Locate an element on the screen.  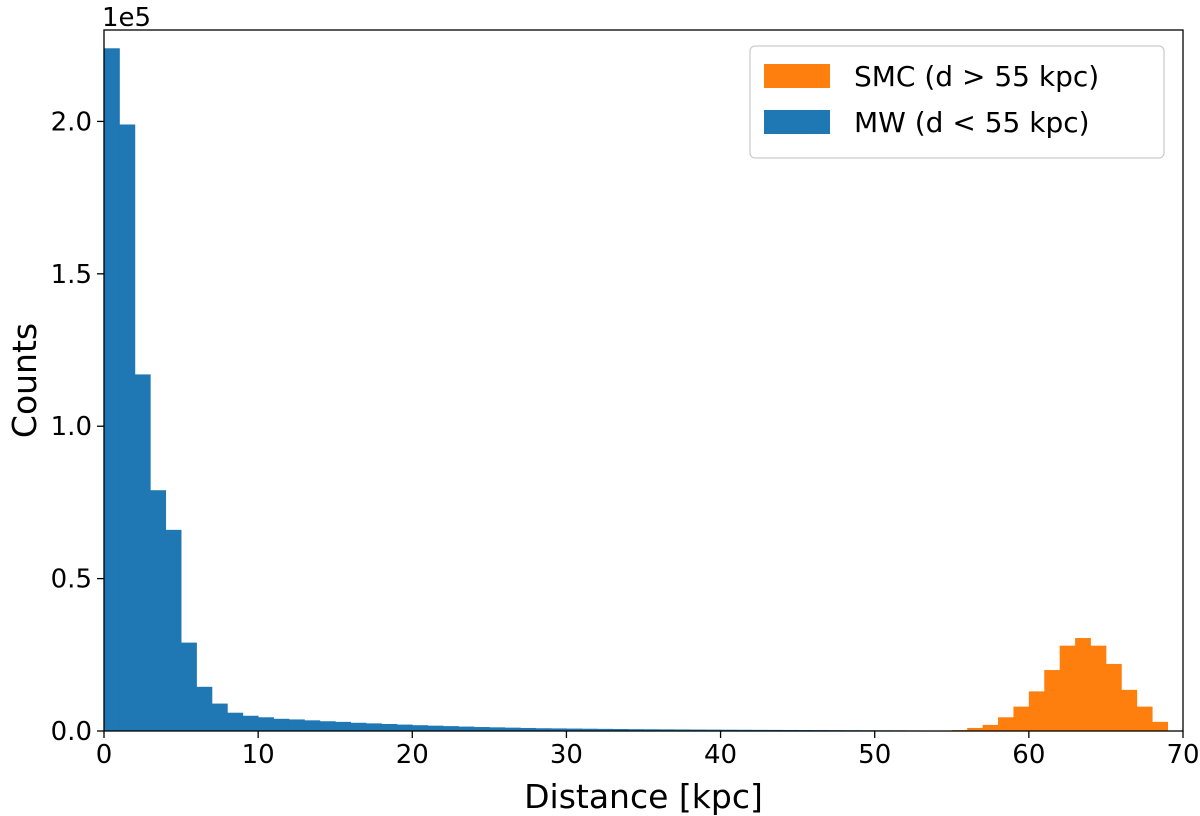
y-tick-label: 0.5 is located at coordinates (71, 580).